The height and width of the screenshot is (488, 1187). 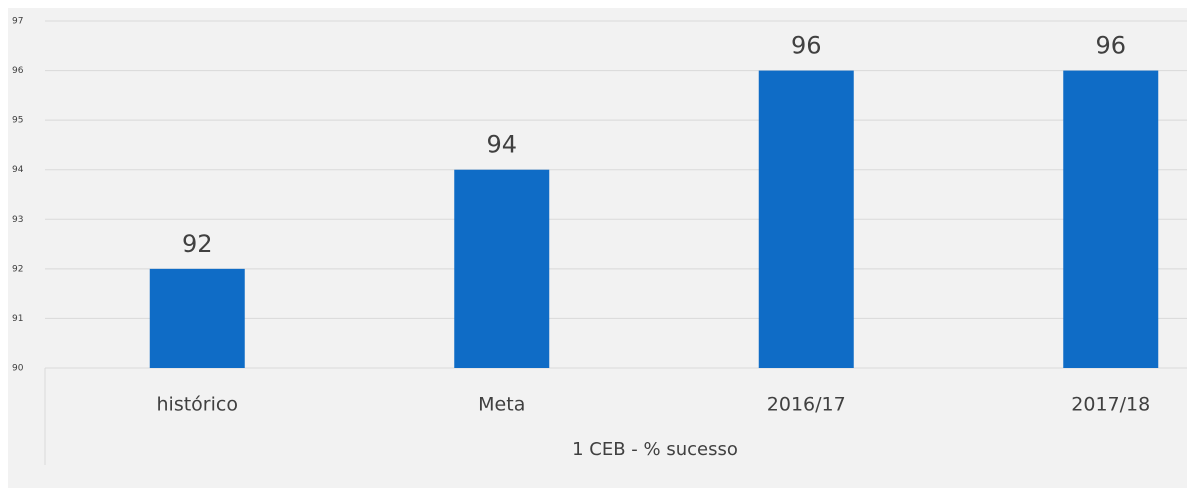 What do you see at coordinates (1110, 405) in the screenshot?
I see `x-tick-label: 2017/18` at bounding box center [1110, 405].